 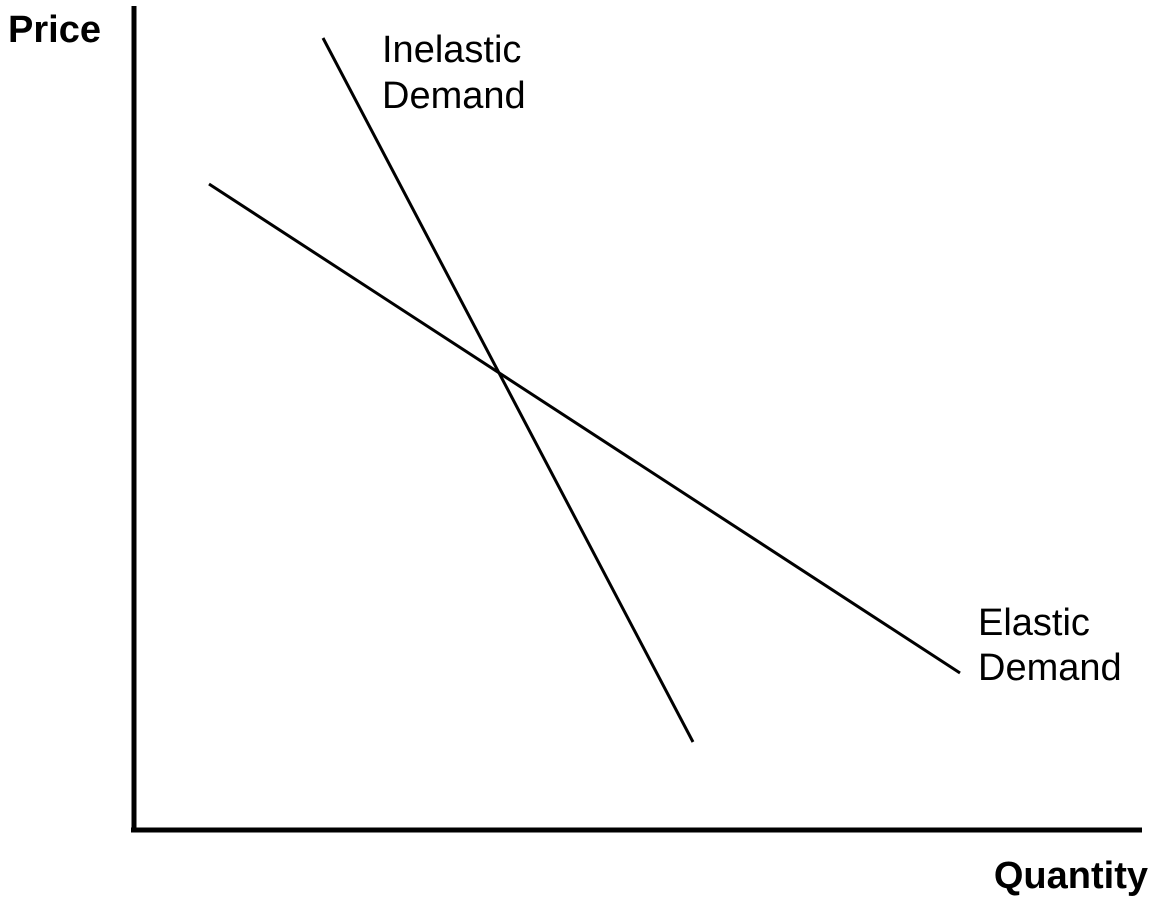 What do you see at coordinates (54, 30) in the screenshot?
I see `y-axis-label: Price` at bounding box center [54, 30].